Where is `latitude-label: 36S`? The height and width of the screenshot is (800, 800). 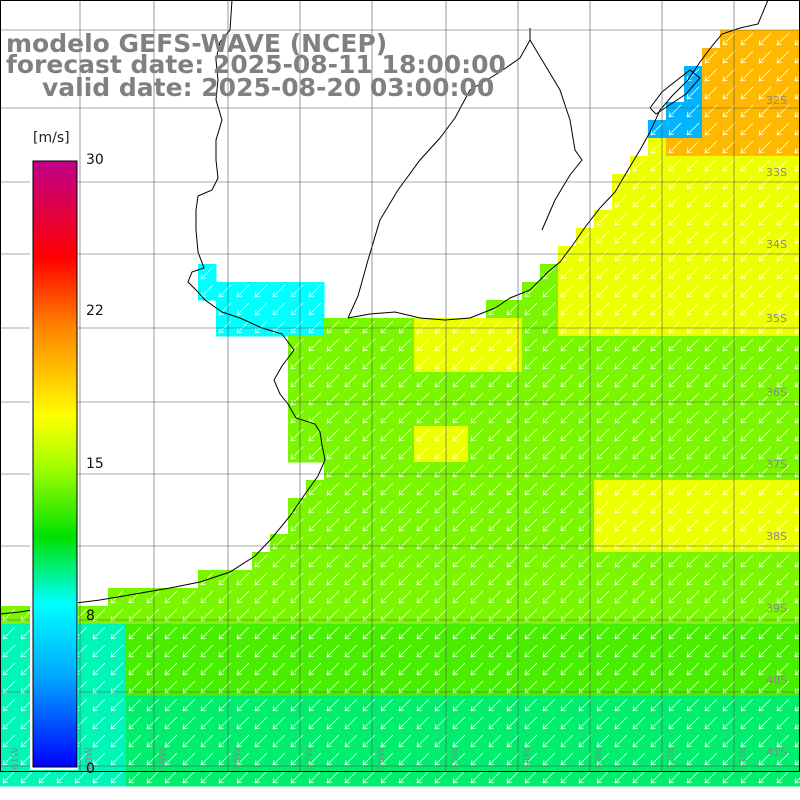
latitude-label: 36S is located at coordinates (776, 392).